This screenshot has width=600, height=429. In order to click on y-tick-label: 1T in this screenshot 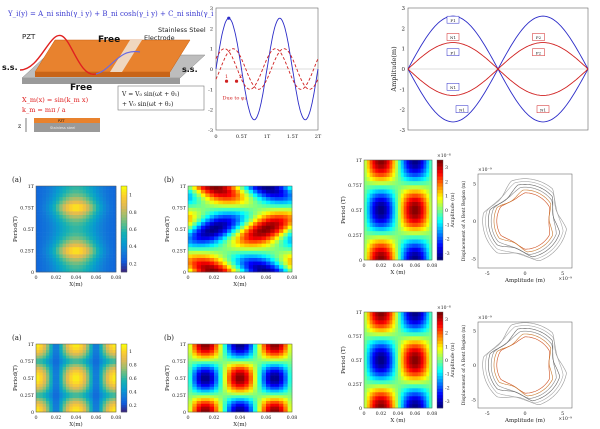, I will do `click(183, 187)`.